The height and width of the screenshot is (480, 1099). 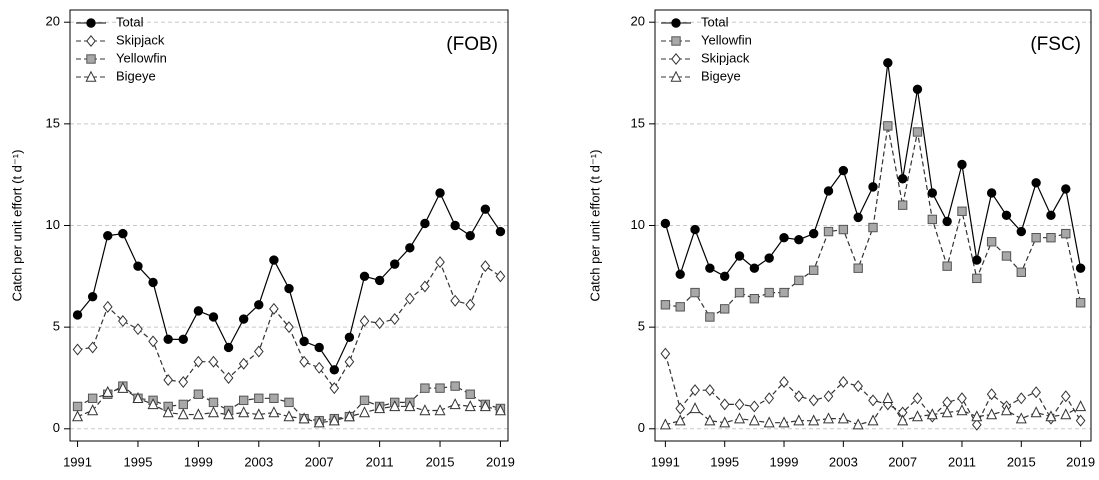 What do you see at coordinates (319, 461) in the screenshot?
I see `x-tick-label: 2007` at bounding box center [319, 461].